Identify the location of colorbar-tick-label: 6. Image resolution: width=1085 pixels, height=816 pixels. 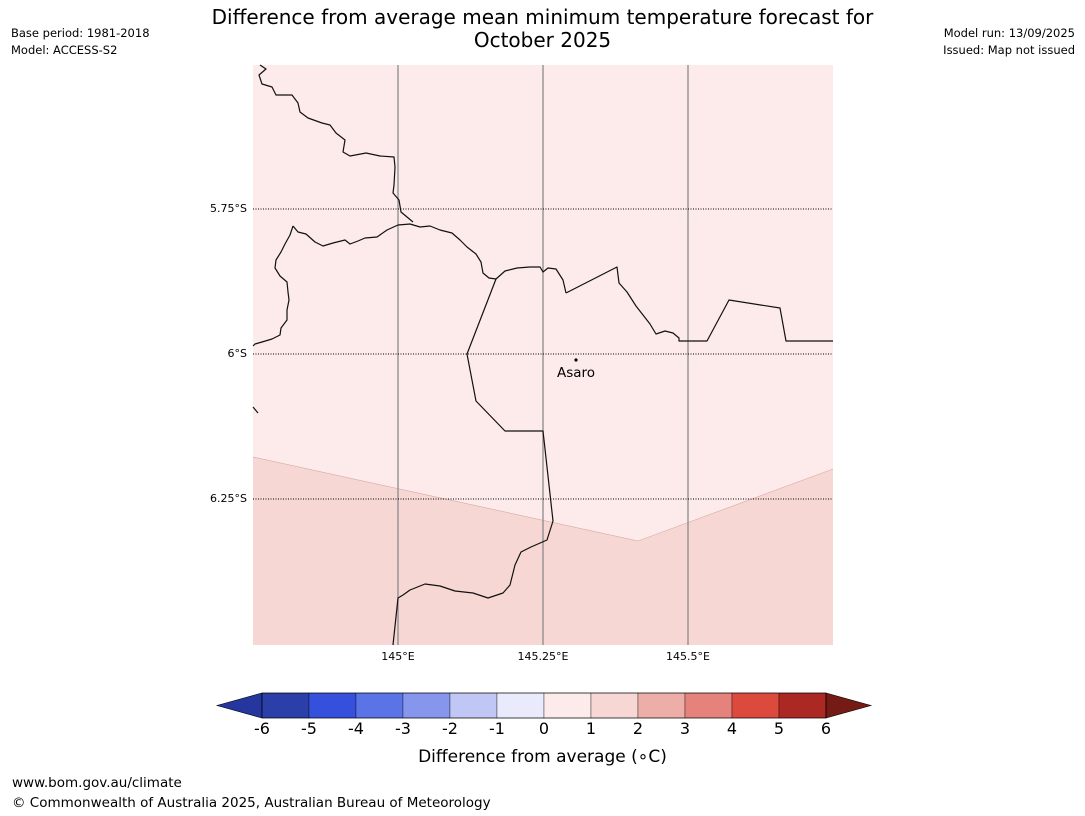
(826, 728).